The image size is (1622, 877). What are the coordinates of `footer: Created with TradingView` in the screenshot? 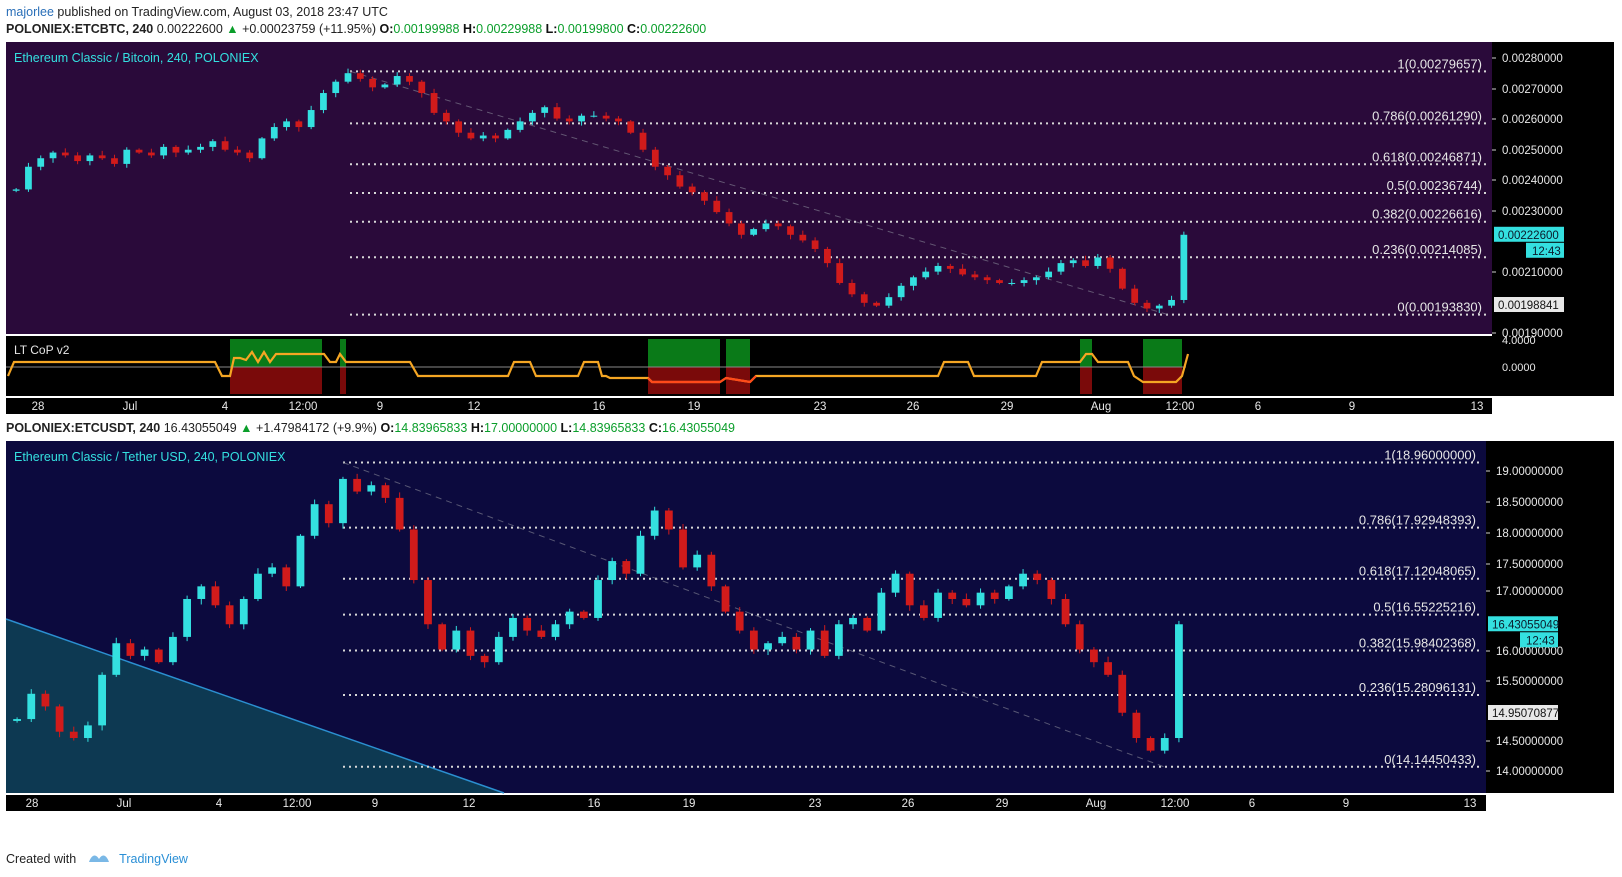 It's located at (97, 859).